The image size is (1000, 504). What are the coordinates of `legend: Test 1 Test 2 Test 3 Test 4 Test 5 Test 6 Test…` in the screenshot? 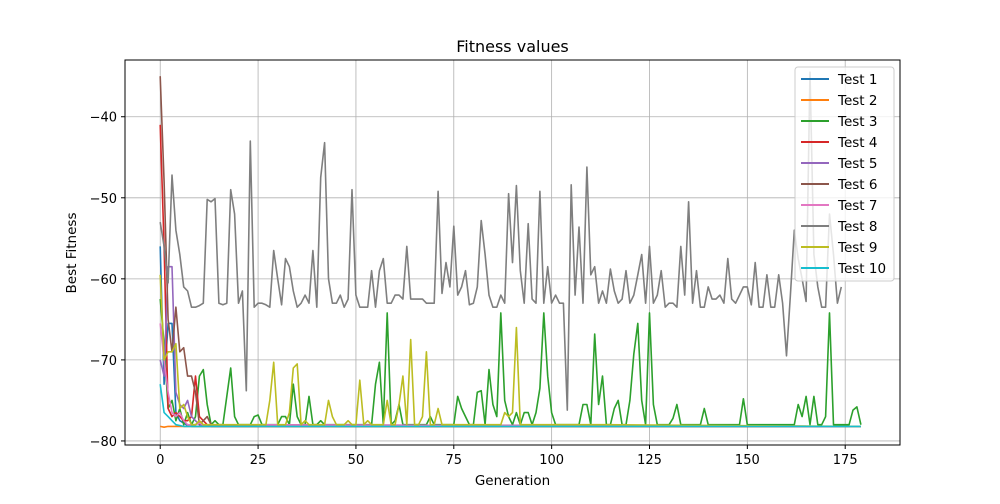 It's located at (844, 174).